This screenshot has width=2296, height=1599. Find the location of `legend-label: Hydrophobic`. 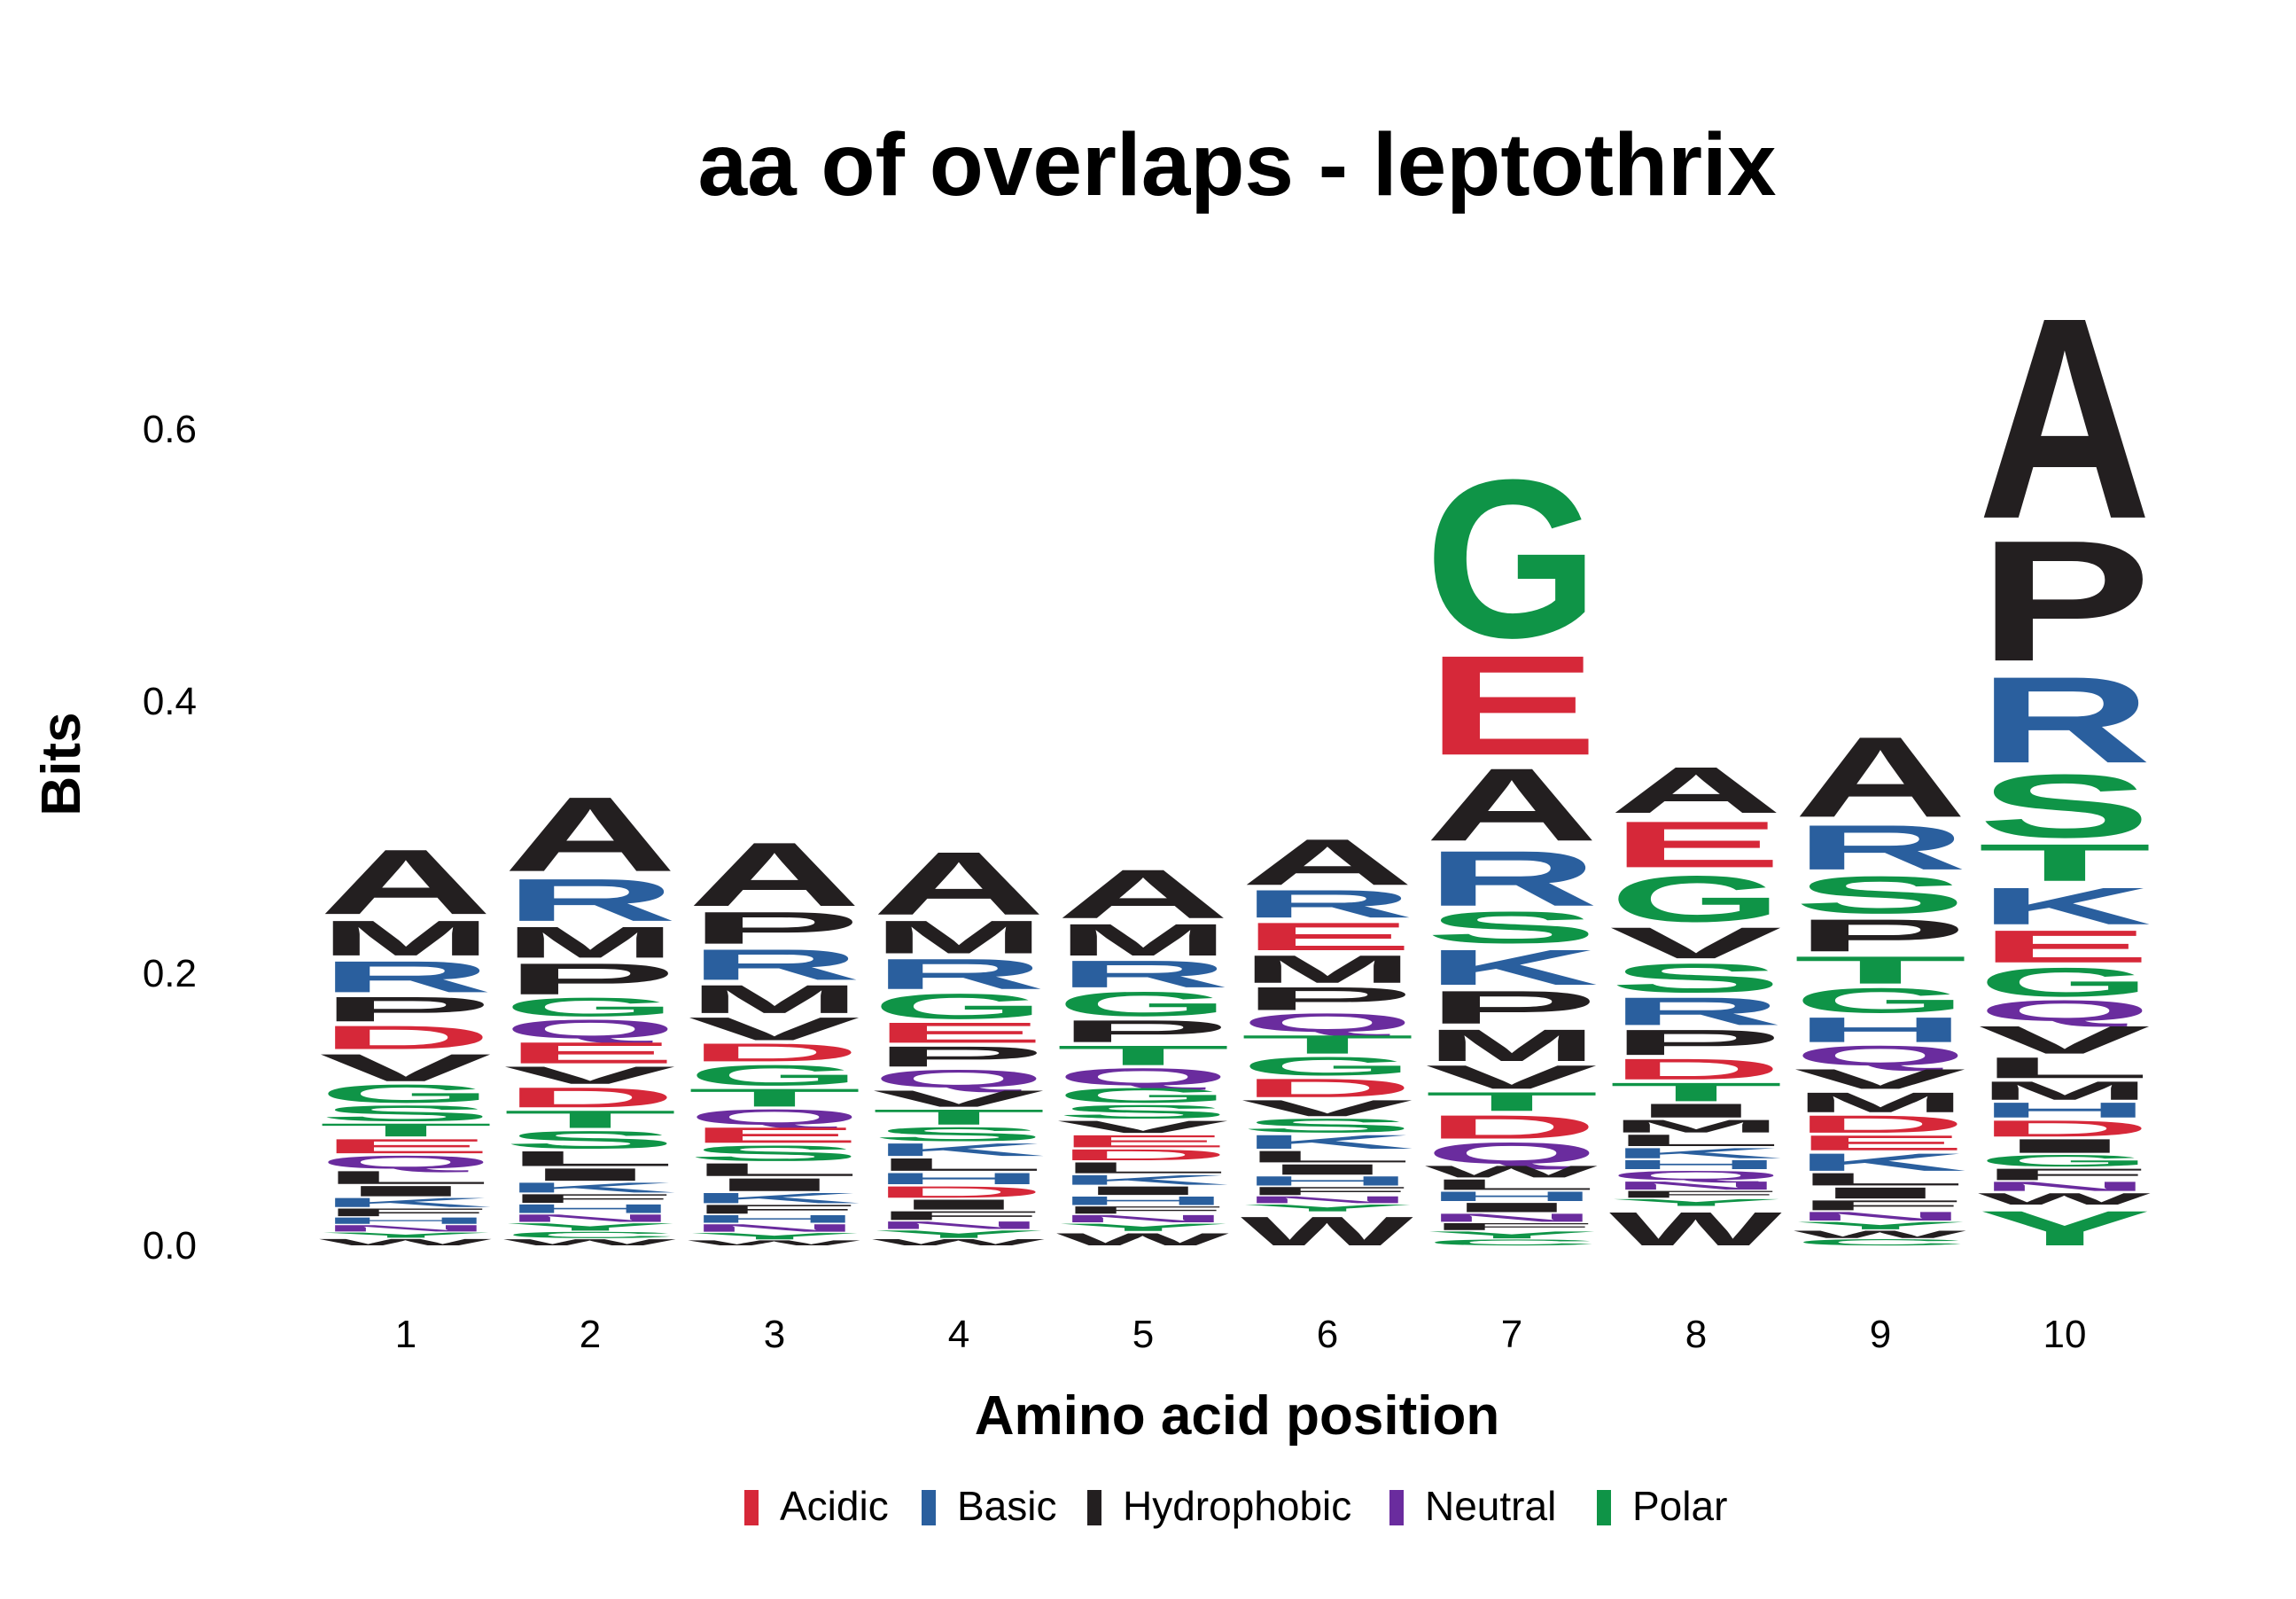

legend-label: Hydrophobic is located at coordinates (1237, 1506).